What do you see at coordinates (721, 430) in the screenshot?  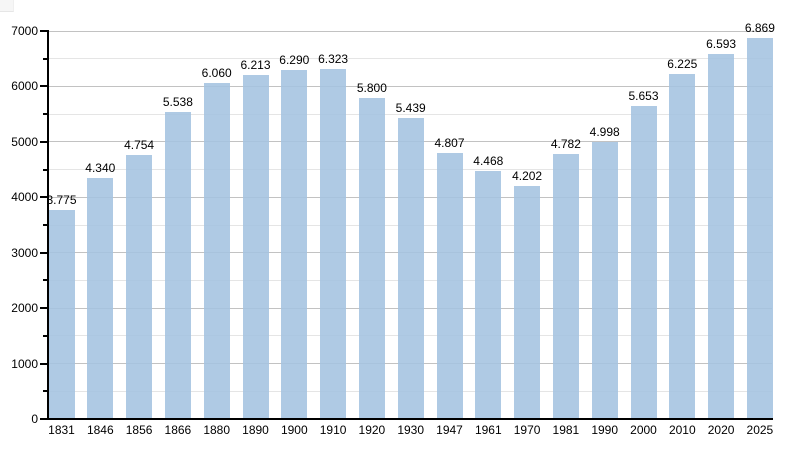 I see `x-tick-label: 2020` at bounding box center [721, 430].